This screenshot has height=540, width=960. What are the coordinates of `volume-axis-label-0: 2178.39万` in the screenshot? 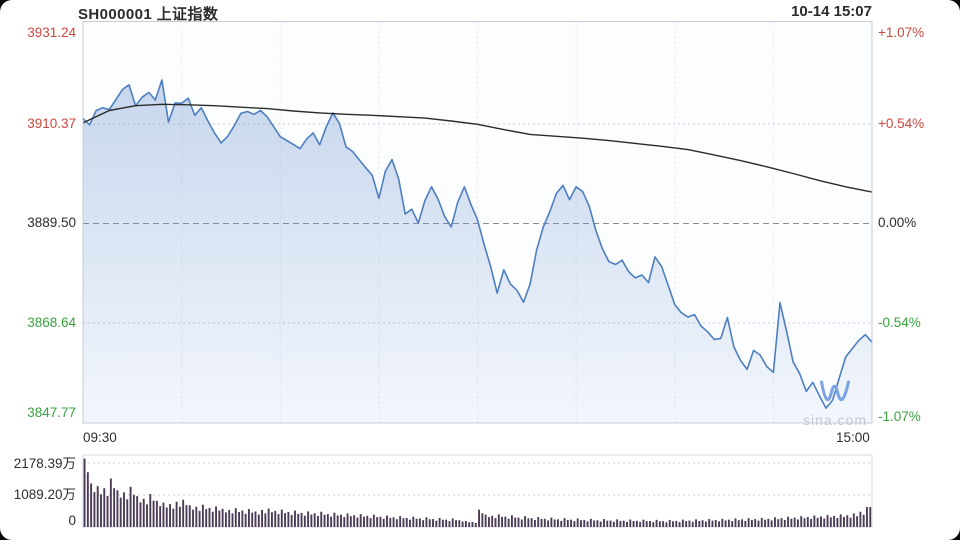 It's located at (44, 463).